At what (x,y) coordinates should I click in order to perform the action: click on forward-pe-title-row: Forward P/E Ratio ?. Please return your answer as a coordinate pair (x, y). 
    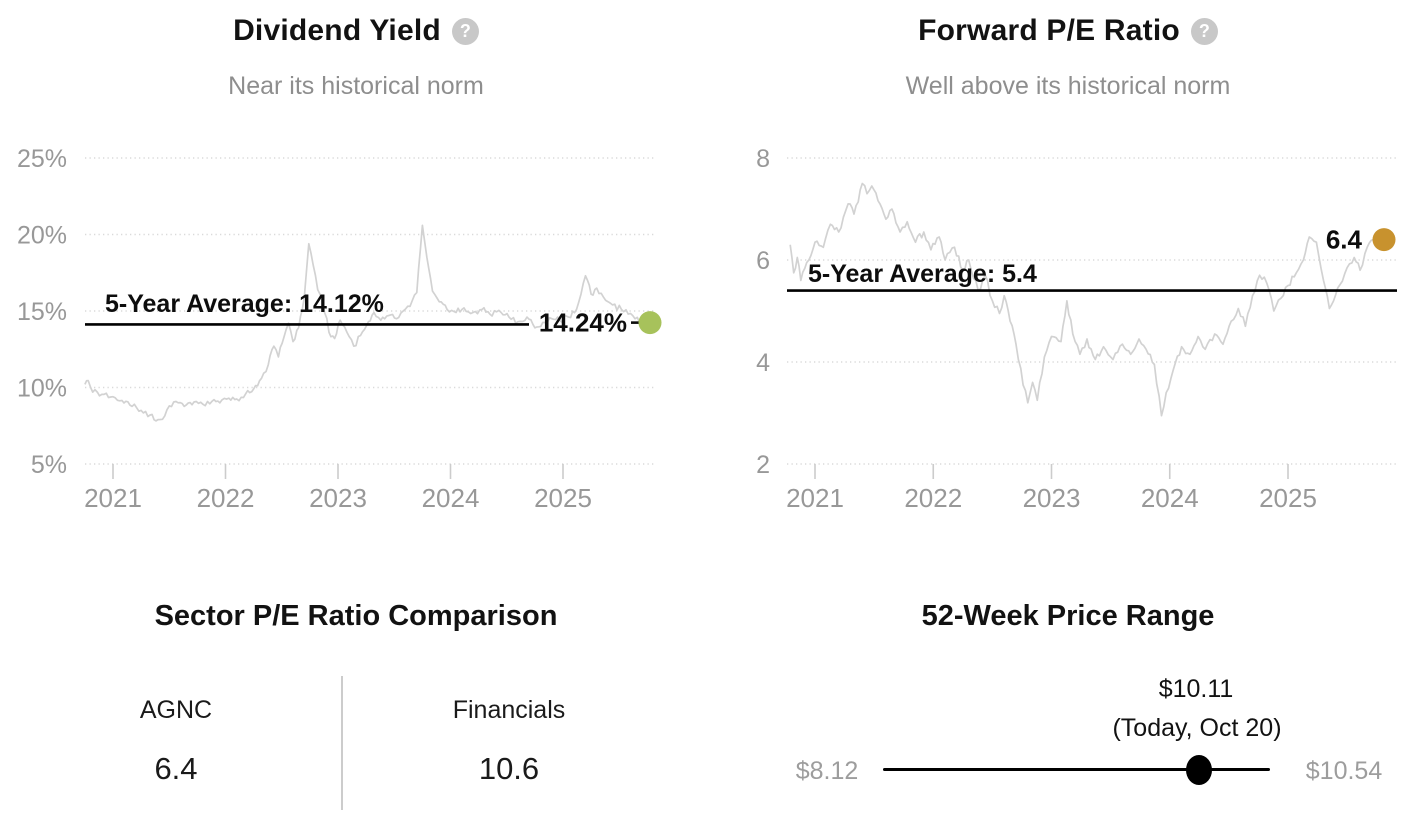
    Looking at the image, I should click on (1068, 31).